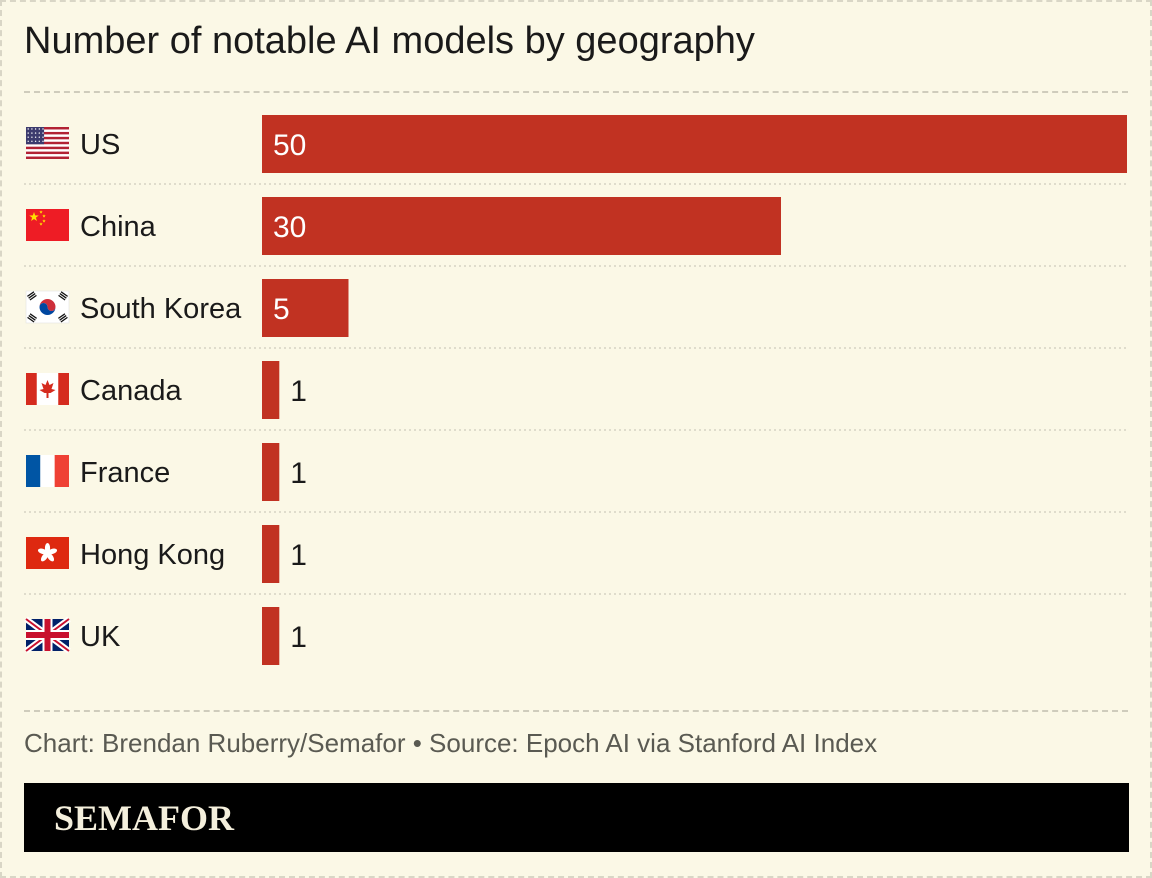 The image size is (1152, 878). I want to click on semafor-logo: SEMAFOR, so click(144, 818).